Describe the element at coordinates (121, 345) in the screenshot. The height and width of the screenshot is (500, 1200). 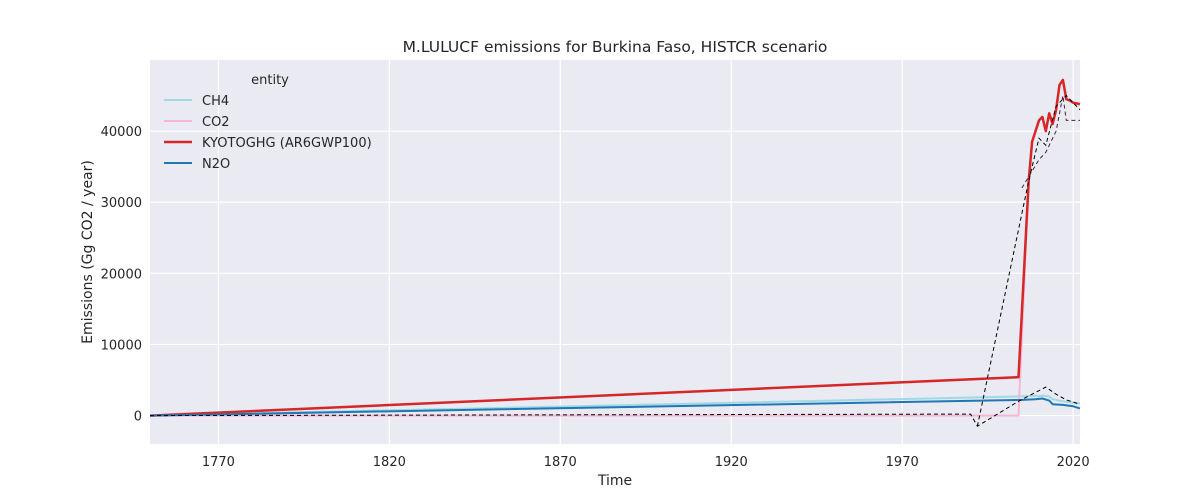
I see `y-tick-label: 10000` at that location.